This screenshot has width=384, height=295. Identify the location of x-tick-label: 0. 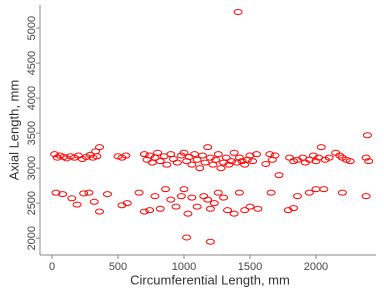
(52, 267).